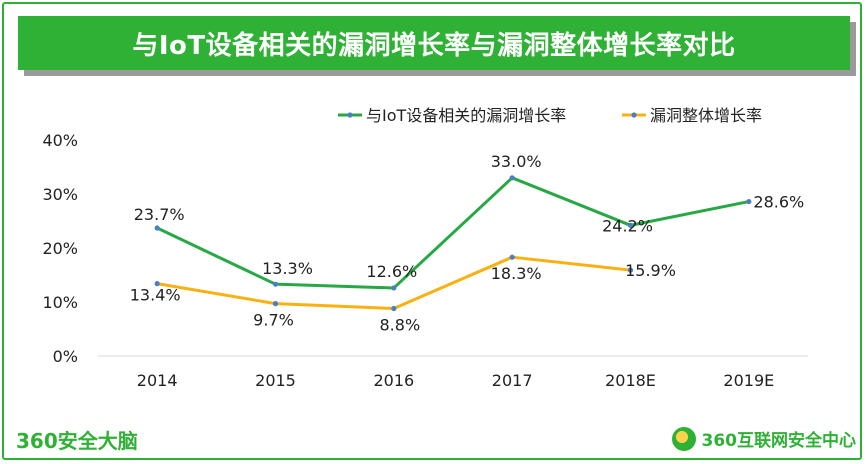 The height and width of the screenshot is (464, 866). I want to click on y-tick-label: 10%, so click(60, 302).